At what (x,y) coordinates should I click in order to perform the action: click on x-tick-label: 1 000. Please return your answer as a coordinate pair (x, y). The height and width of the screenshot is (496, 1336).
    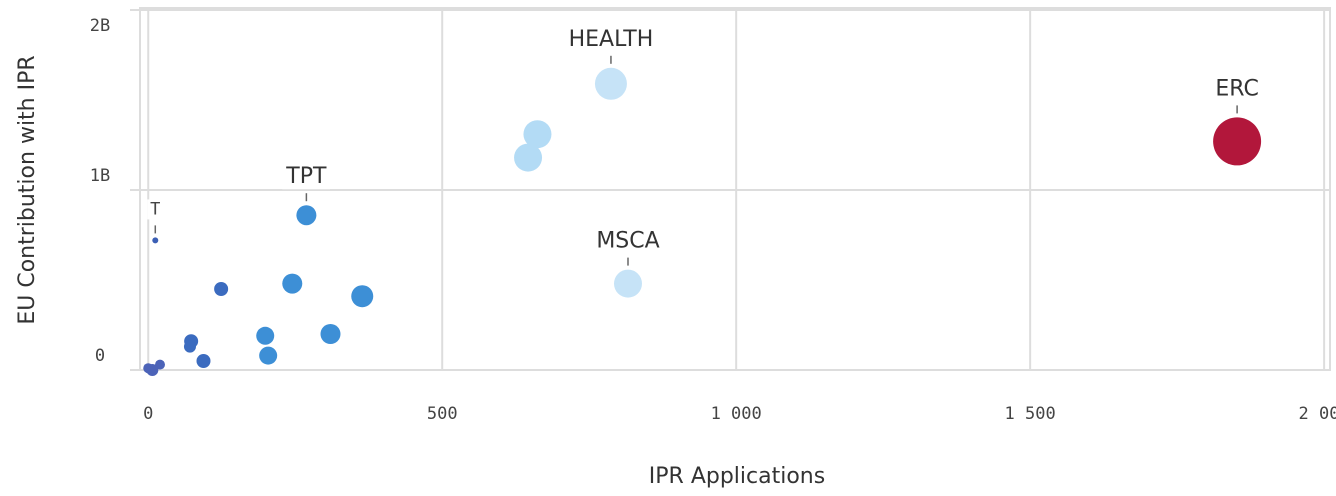
    Looking at the image, I should click on (736, 414).